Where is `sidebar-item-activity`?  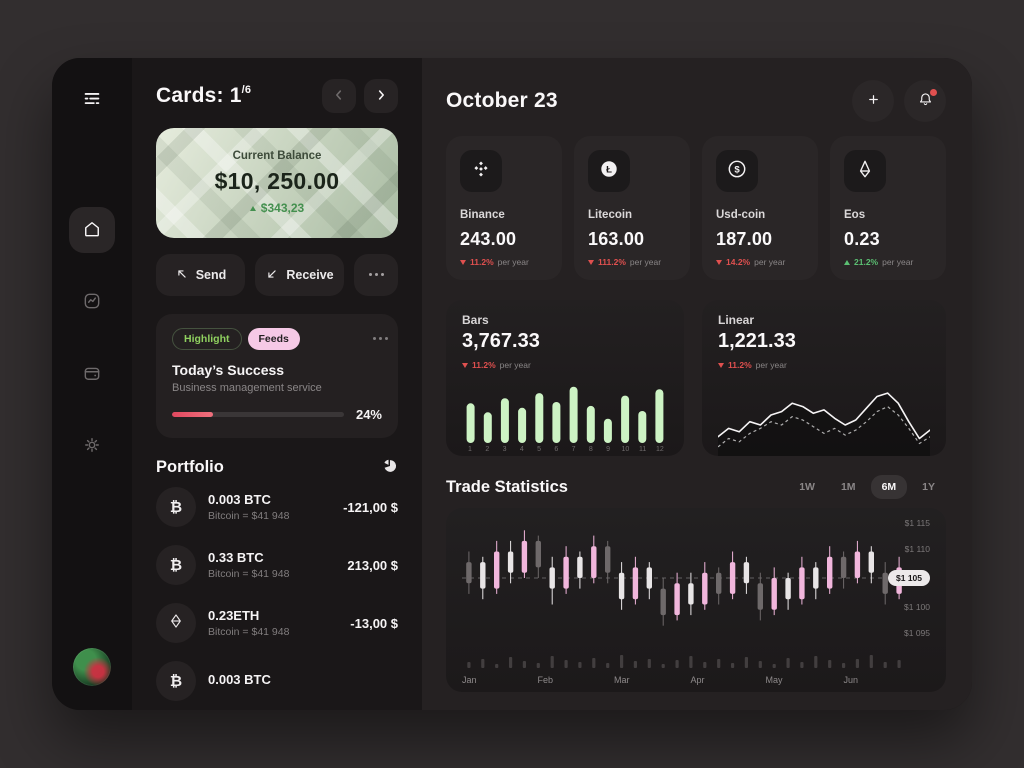 sidebar-item-activity is located at coordinates (92, 302).